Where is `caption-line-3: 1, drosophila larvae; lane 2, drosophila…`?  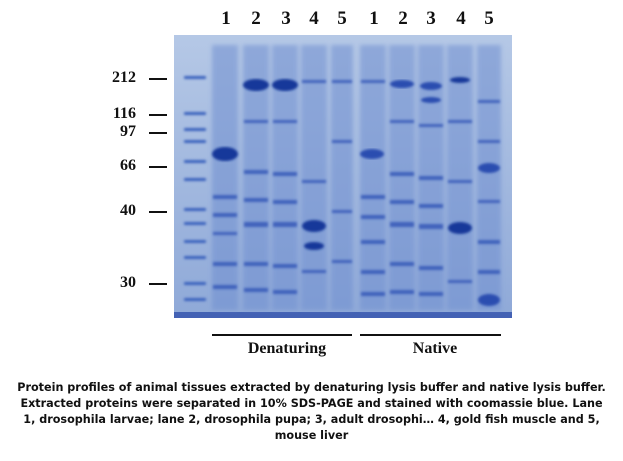 caption-line-3: 1, drosophila larvae; lane 2, drosophila… is located at coordinates (311, 419).